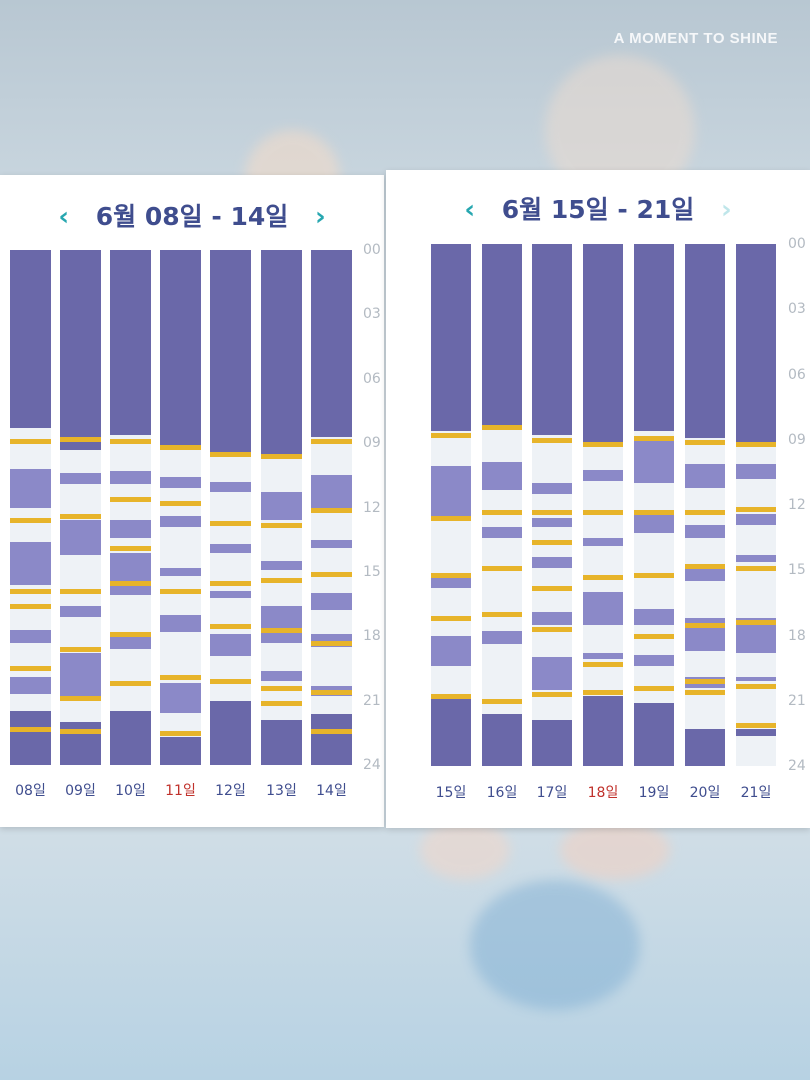 The image size is (810, 1080). Describe the element at coordinates (695, 38) in the screenshot. I see `watermark: A MOMENT TO SHINE` at that location.